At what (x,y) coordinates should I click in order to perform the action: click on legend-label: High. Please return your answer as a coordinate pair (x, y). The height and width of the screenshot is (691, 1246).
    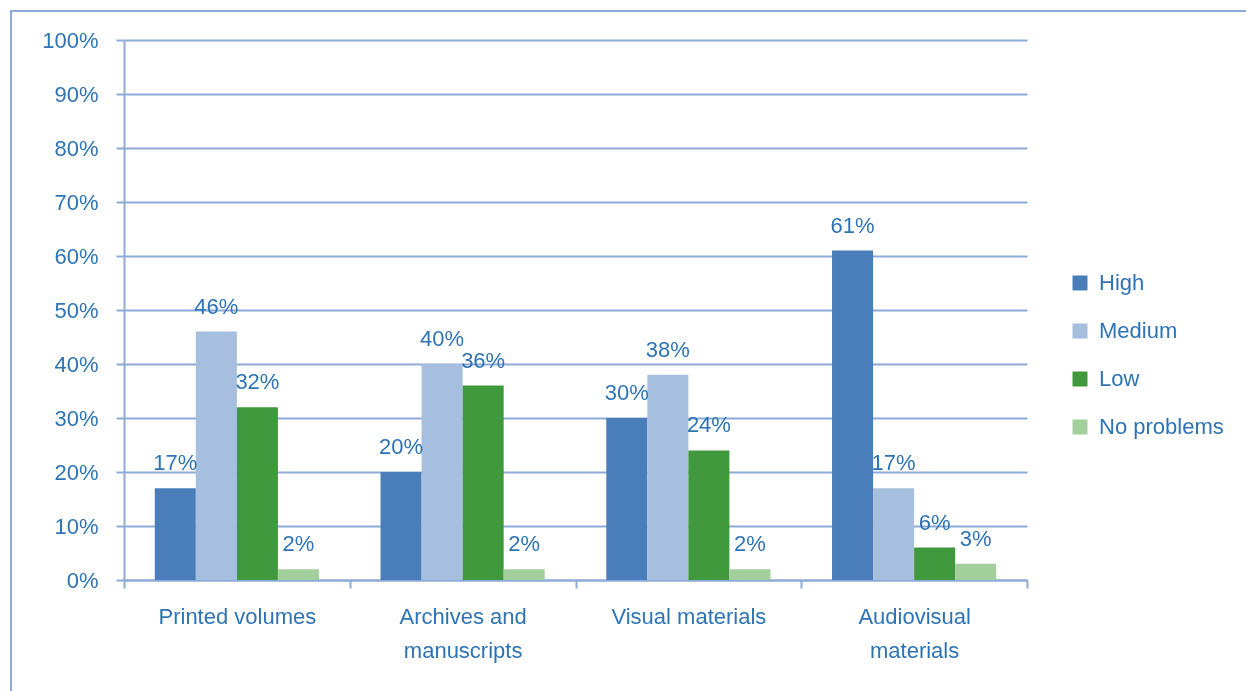
    Looking at the image, I should click on (1122, 282).